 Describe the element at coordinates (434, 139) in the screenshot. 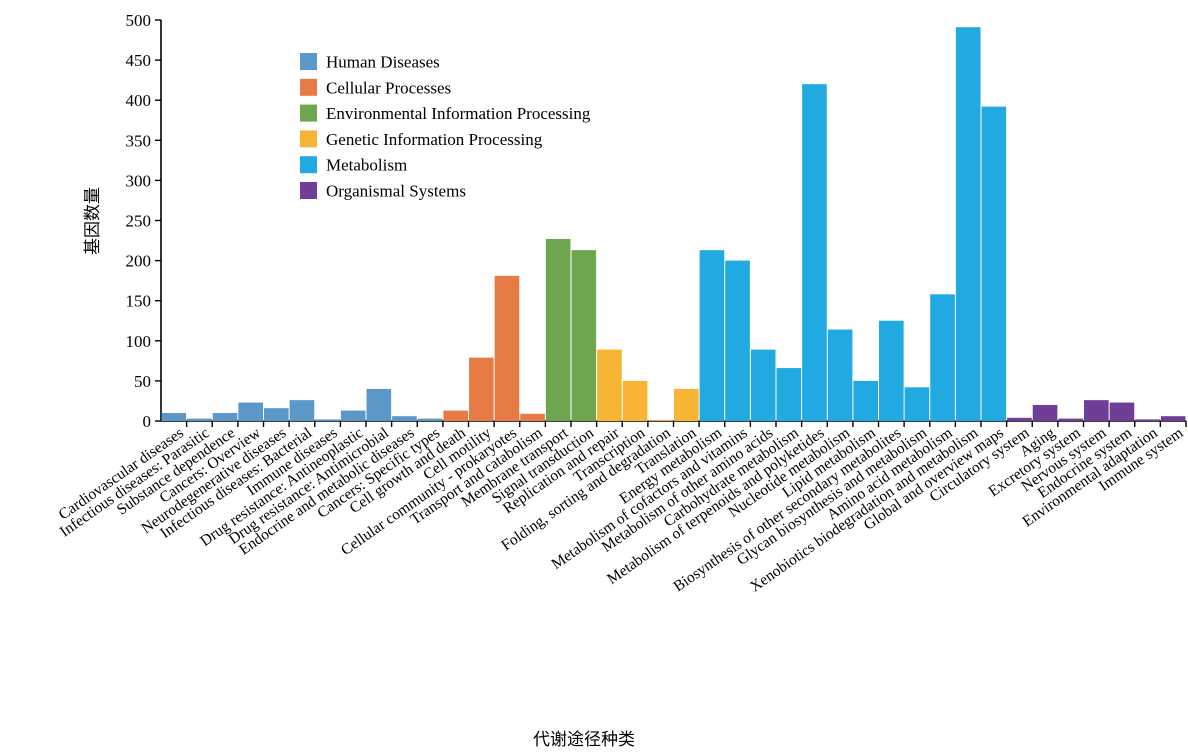

I see `legend-label: Genetic Information Processing` at that location.